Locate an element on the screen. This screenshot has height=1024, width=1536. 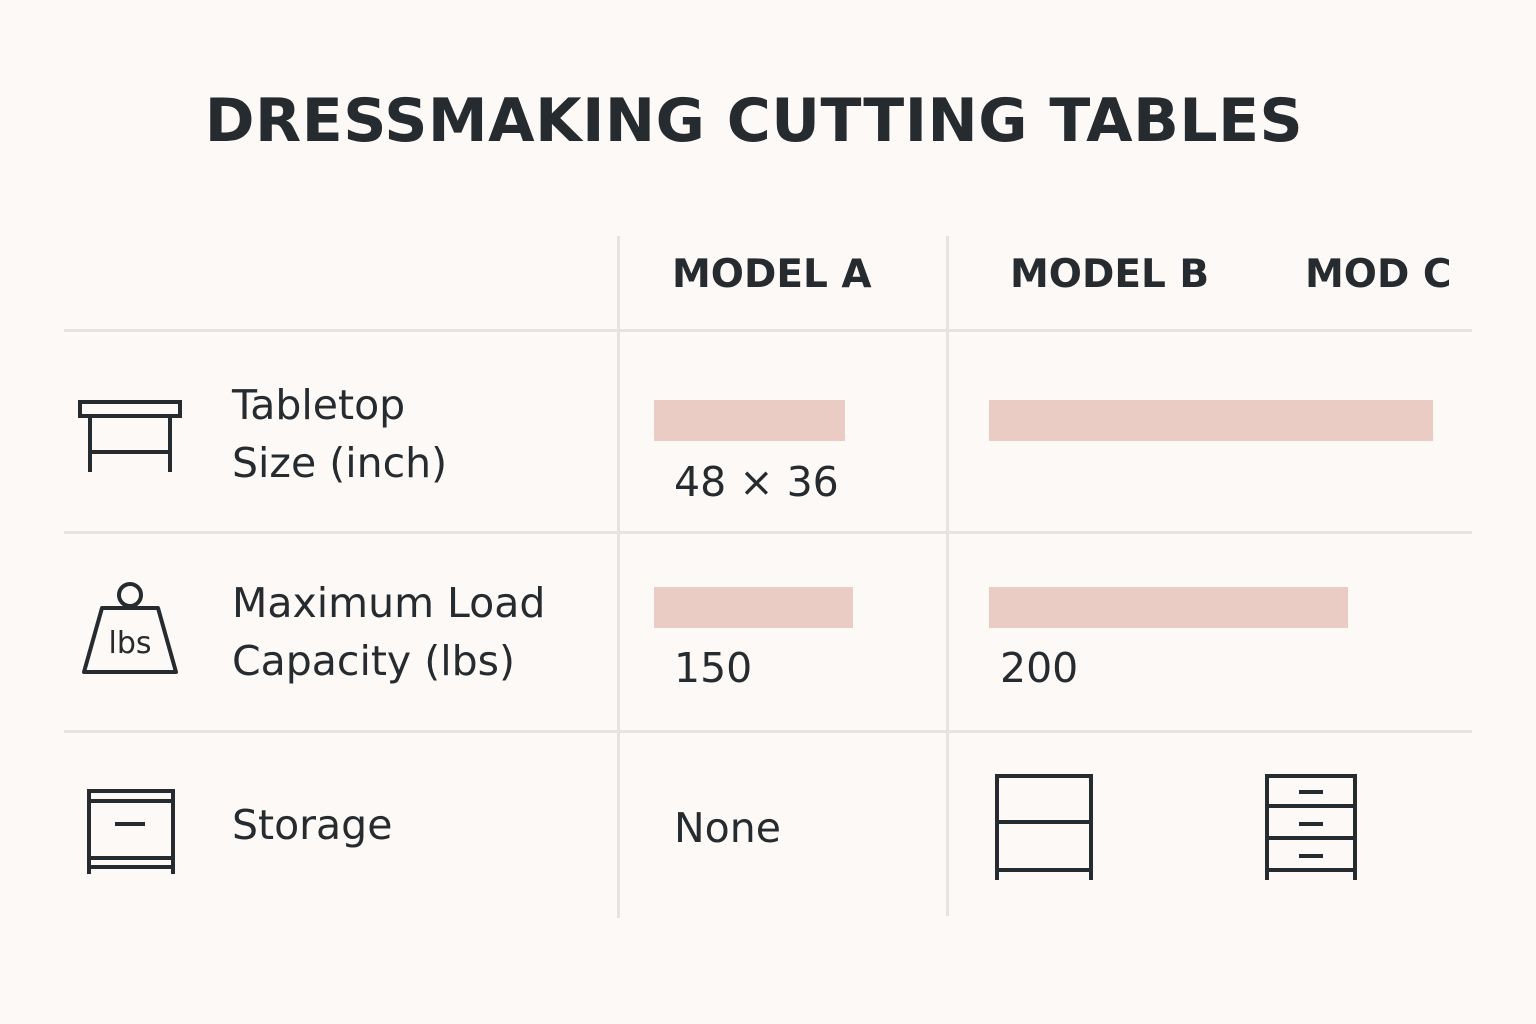
model-a-size-bar is located at coordinates (749, 420).